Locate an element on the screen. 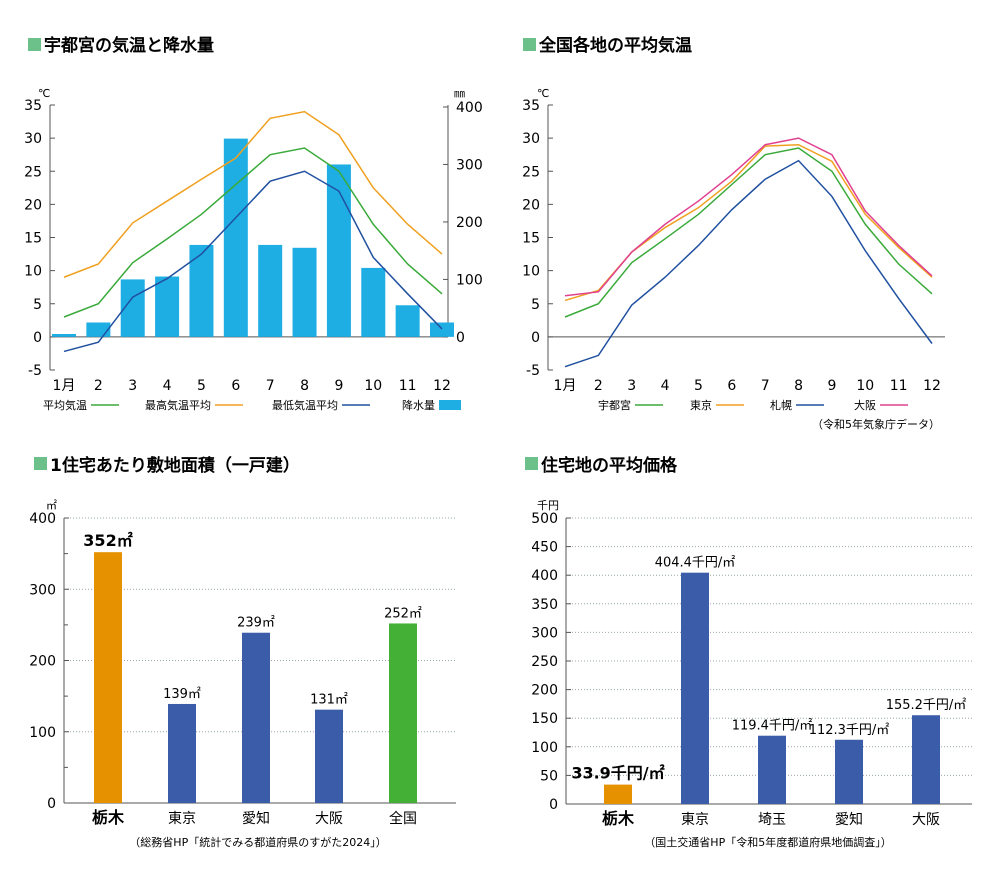  y-tick-label-right: 100 is located at coordinates (469, 280).